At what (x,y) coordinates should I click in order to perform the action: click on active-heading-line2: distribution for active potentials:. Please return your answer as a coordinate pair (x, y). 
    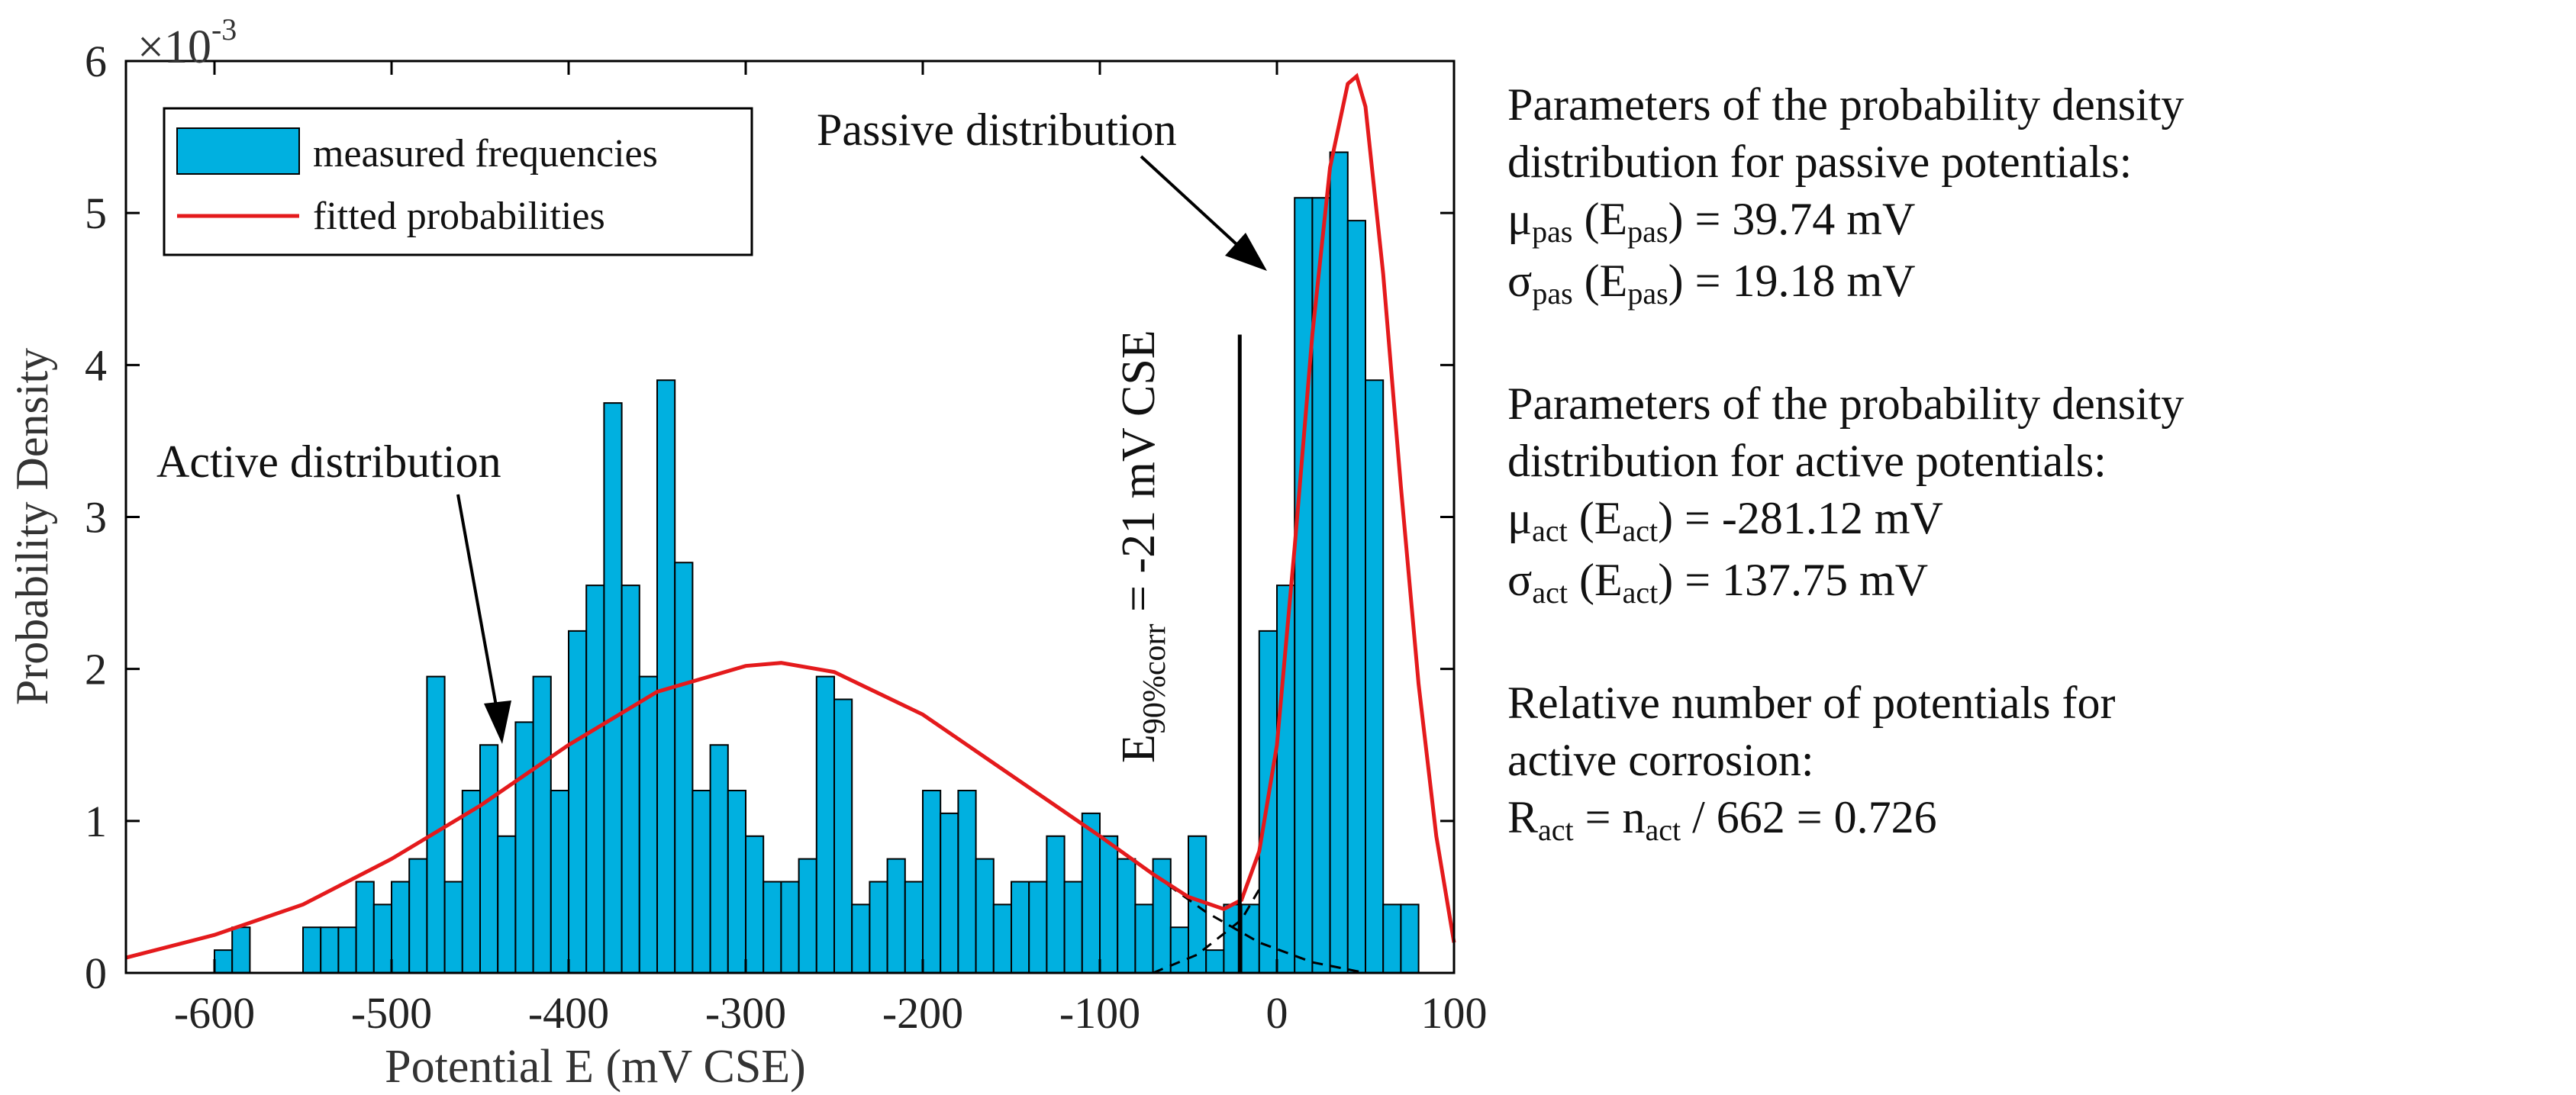
    Looking at the image, I should click on (1807, 461).